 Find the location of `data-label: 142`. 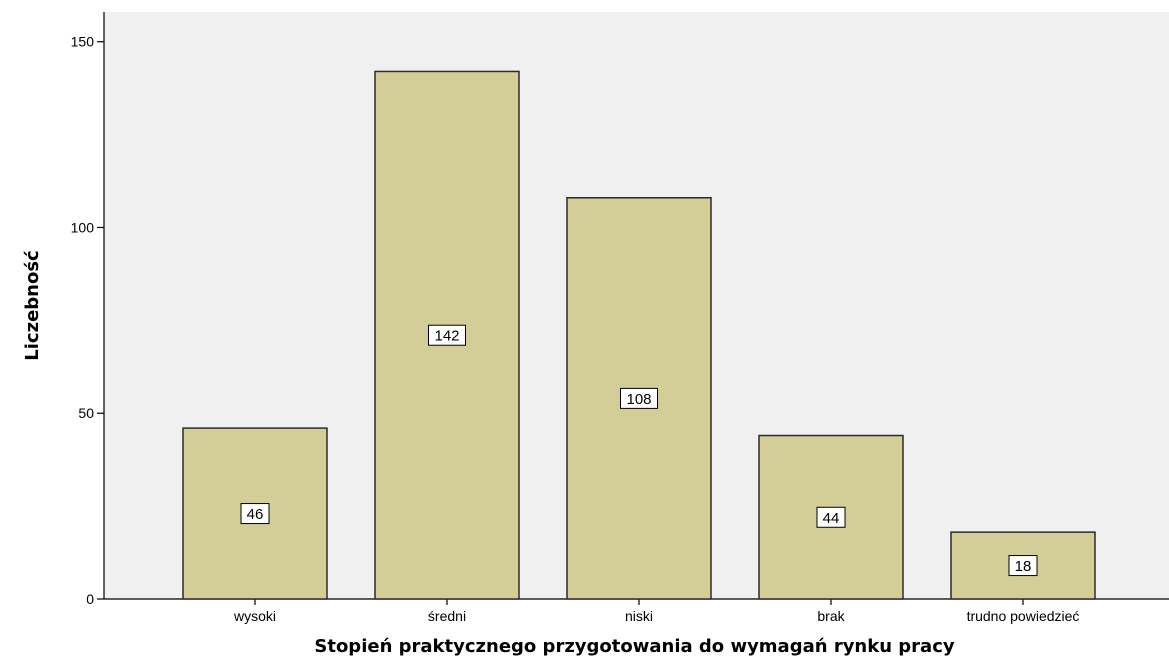

data-label: 142 is located at coordinates (446, 336).